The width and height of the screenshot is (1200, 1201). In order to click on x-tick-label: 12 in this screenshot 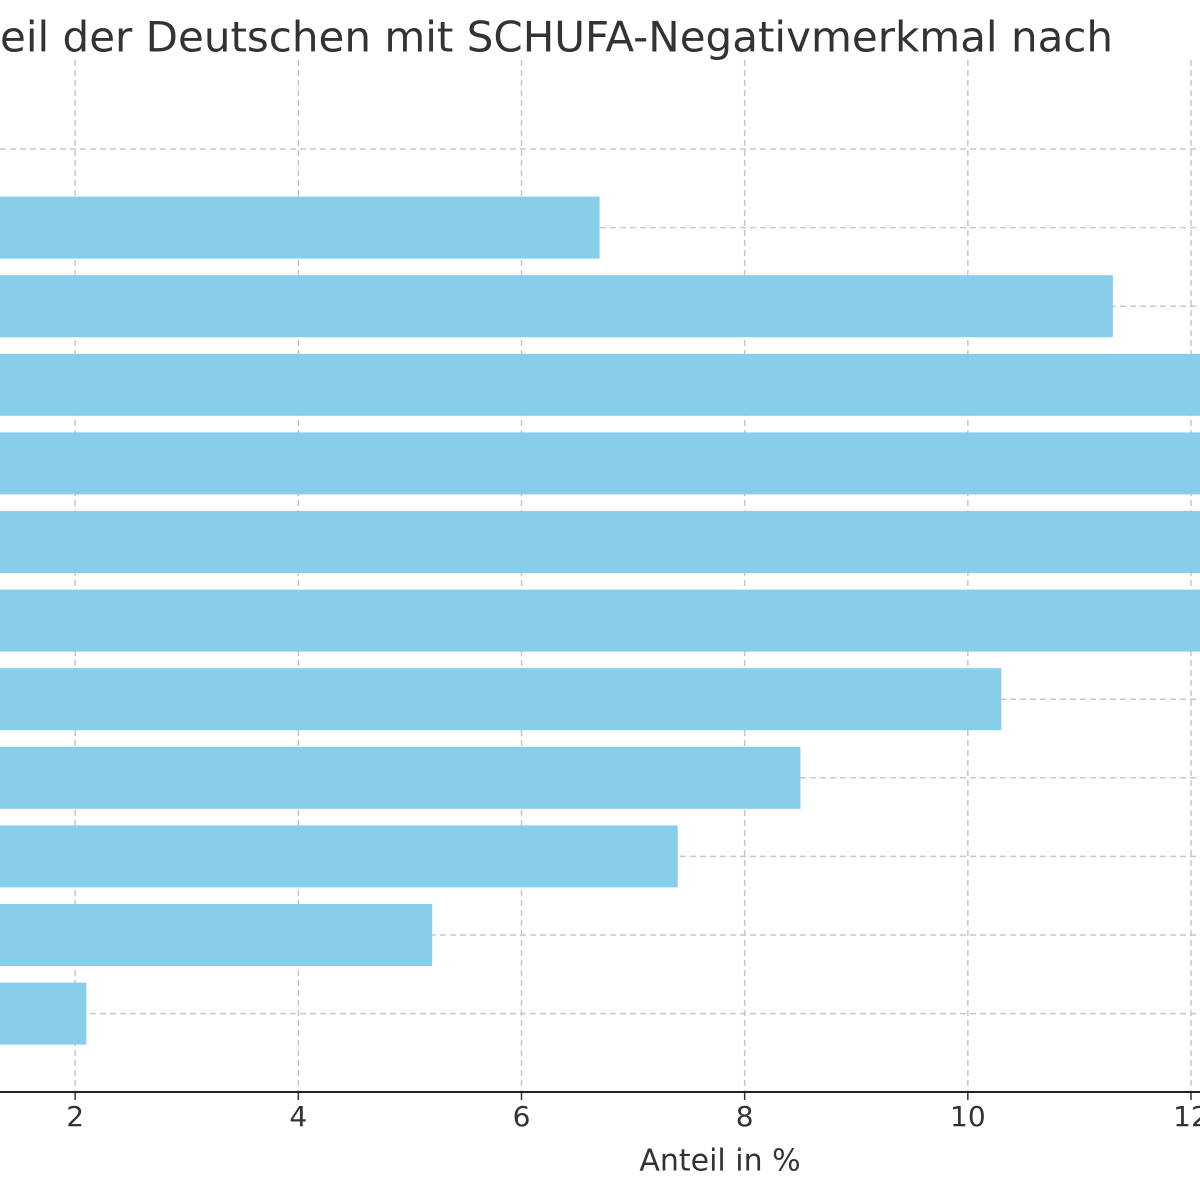, I will do `click(1186, 1116)`.